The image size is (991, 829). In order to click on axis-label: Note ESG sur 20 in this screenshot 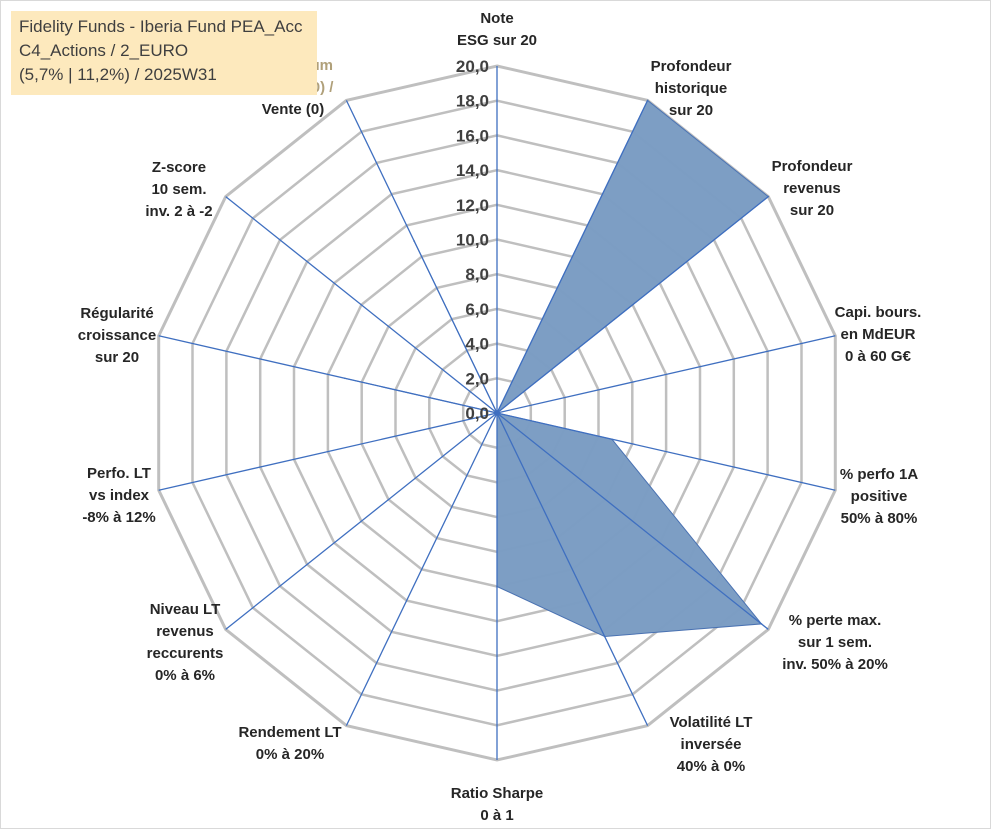, I will do `click(497, 29)`.